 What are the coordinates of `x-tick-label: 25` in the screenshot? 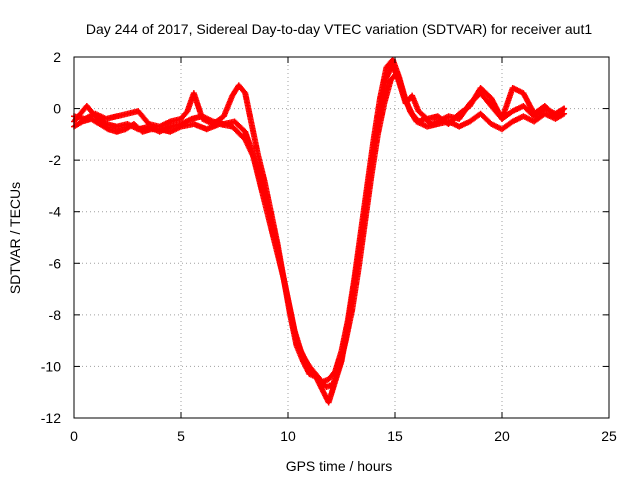 It's located at (609, 436).